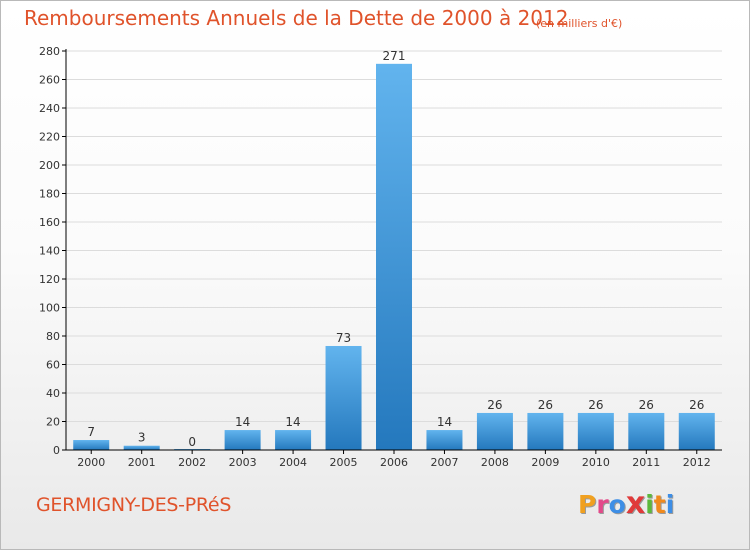 The height and width of the screenshot is (550, 750). I want to click on y-tick-label: 120, so click(49, 279).